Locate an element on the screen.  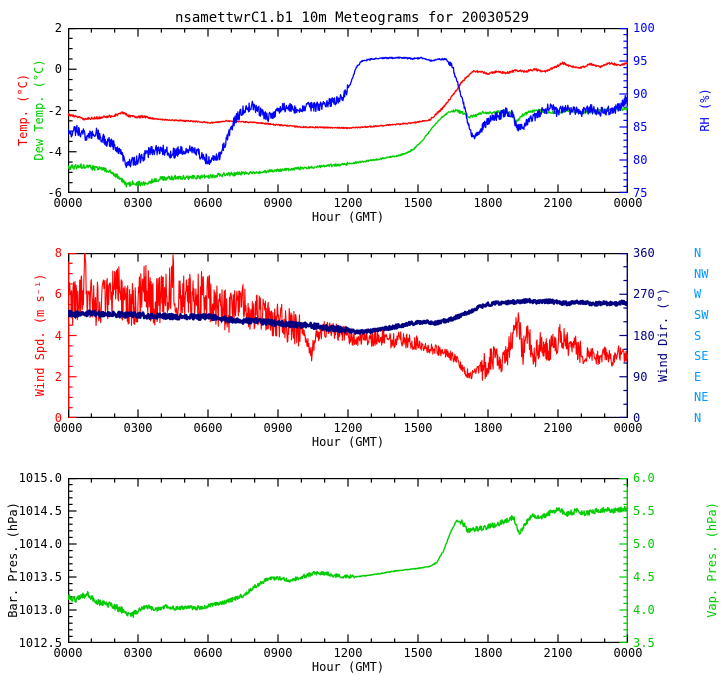
series-temperature is located at coordinates (348, 95).